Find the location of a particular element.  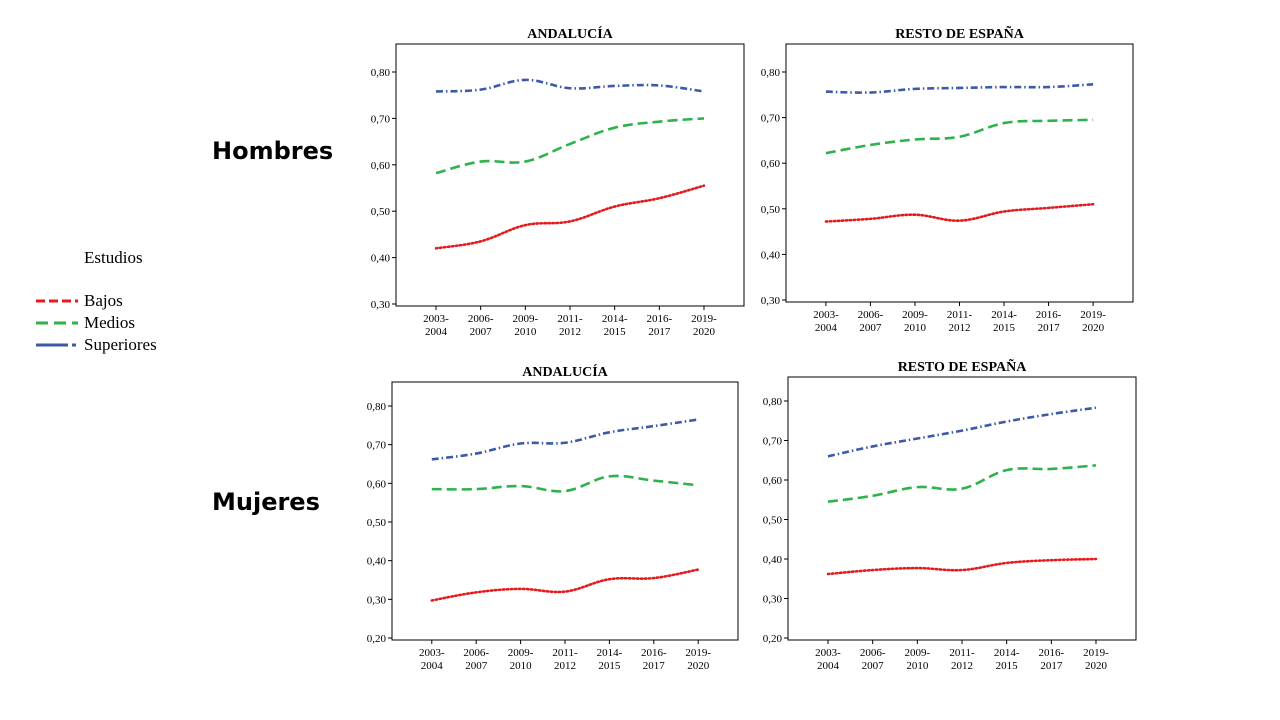

legend-label-bajos: Bajos is located at coordinates (103, 300).